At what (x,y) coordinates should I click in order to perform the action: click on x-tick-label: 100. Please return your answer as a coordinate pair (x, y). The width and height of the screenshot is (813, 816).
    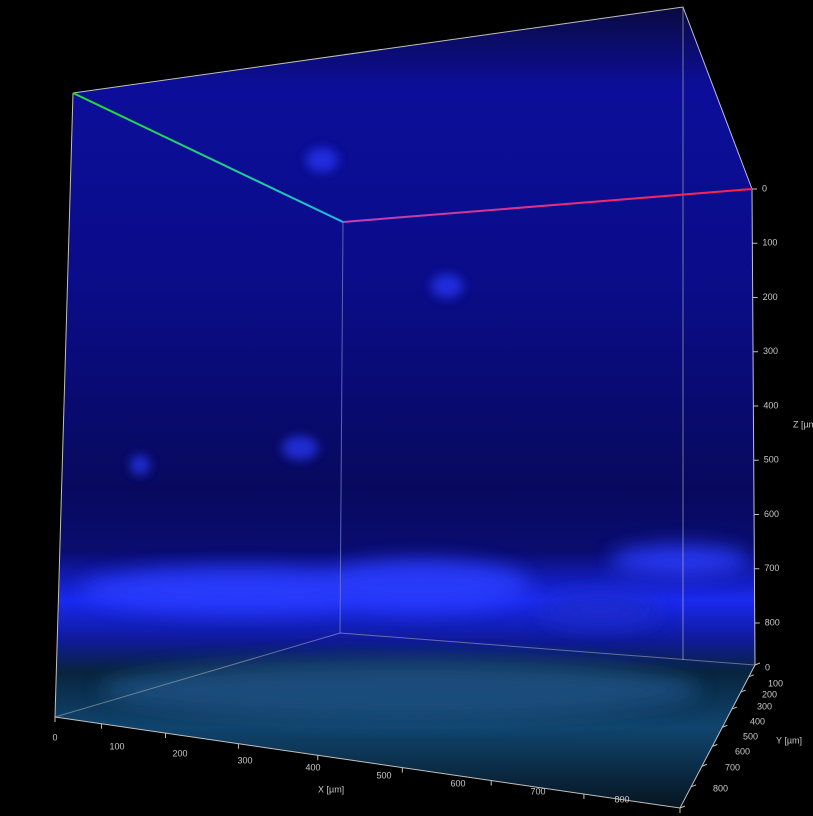
    Looking at the image, I should click on (116, 746).